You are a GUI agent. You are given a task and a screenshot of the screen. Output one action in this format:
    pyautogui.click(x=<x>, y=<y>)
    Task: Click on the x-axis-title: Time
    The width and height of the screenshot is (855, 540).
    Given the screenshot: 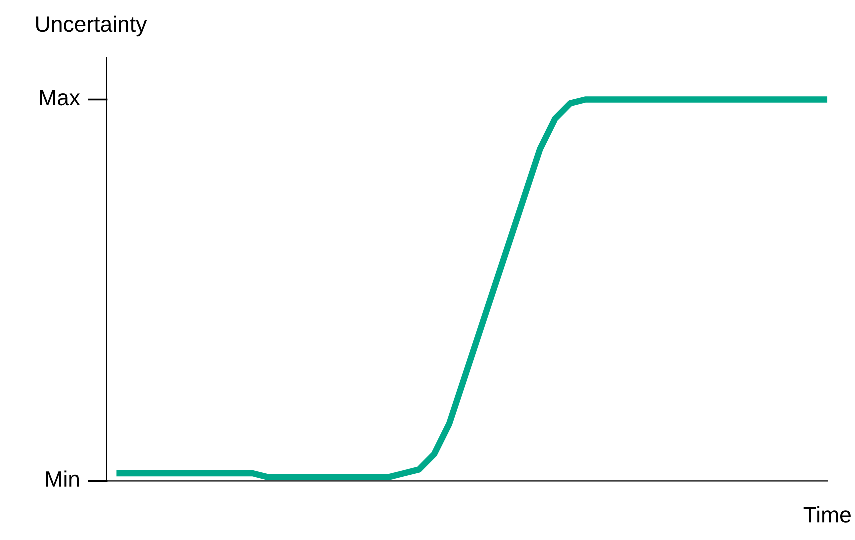 What is the action you would take?
    pyautogui.click(x=827, y=514)
    